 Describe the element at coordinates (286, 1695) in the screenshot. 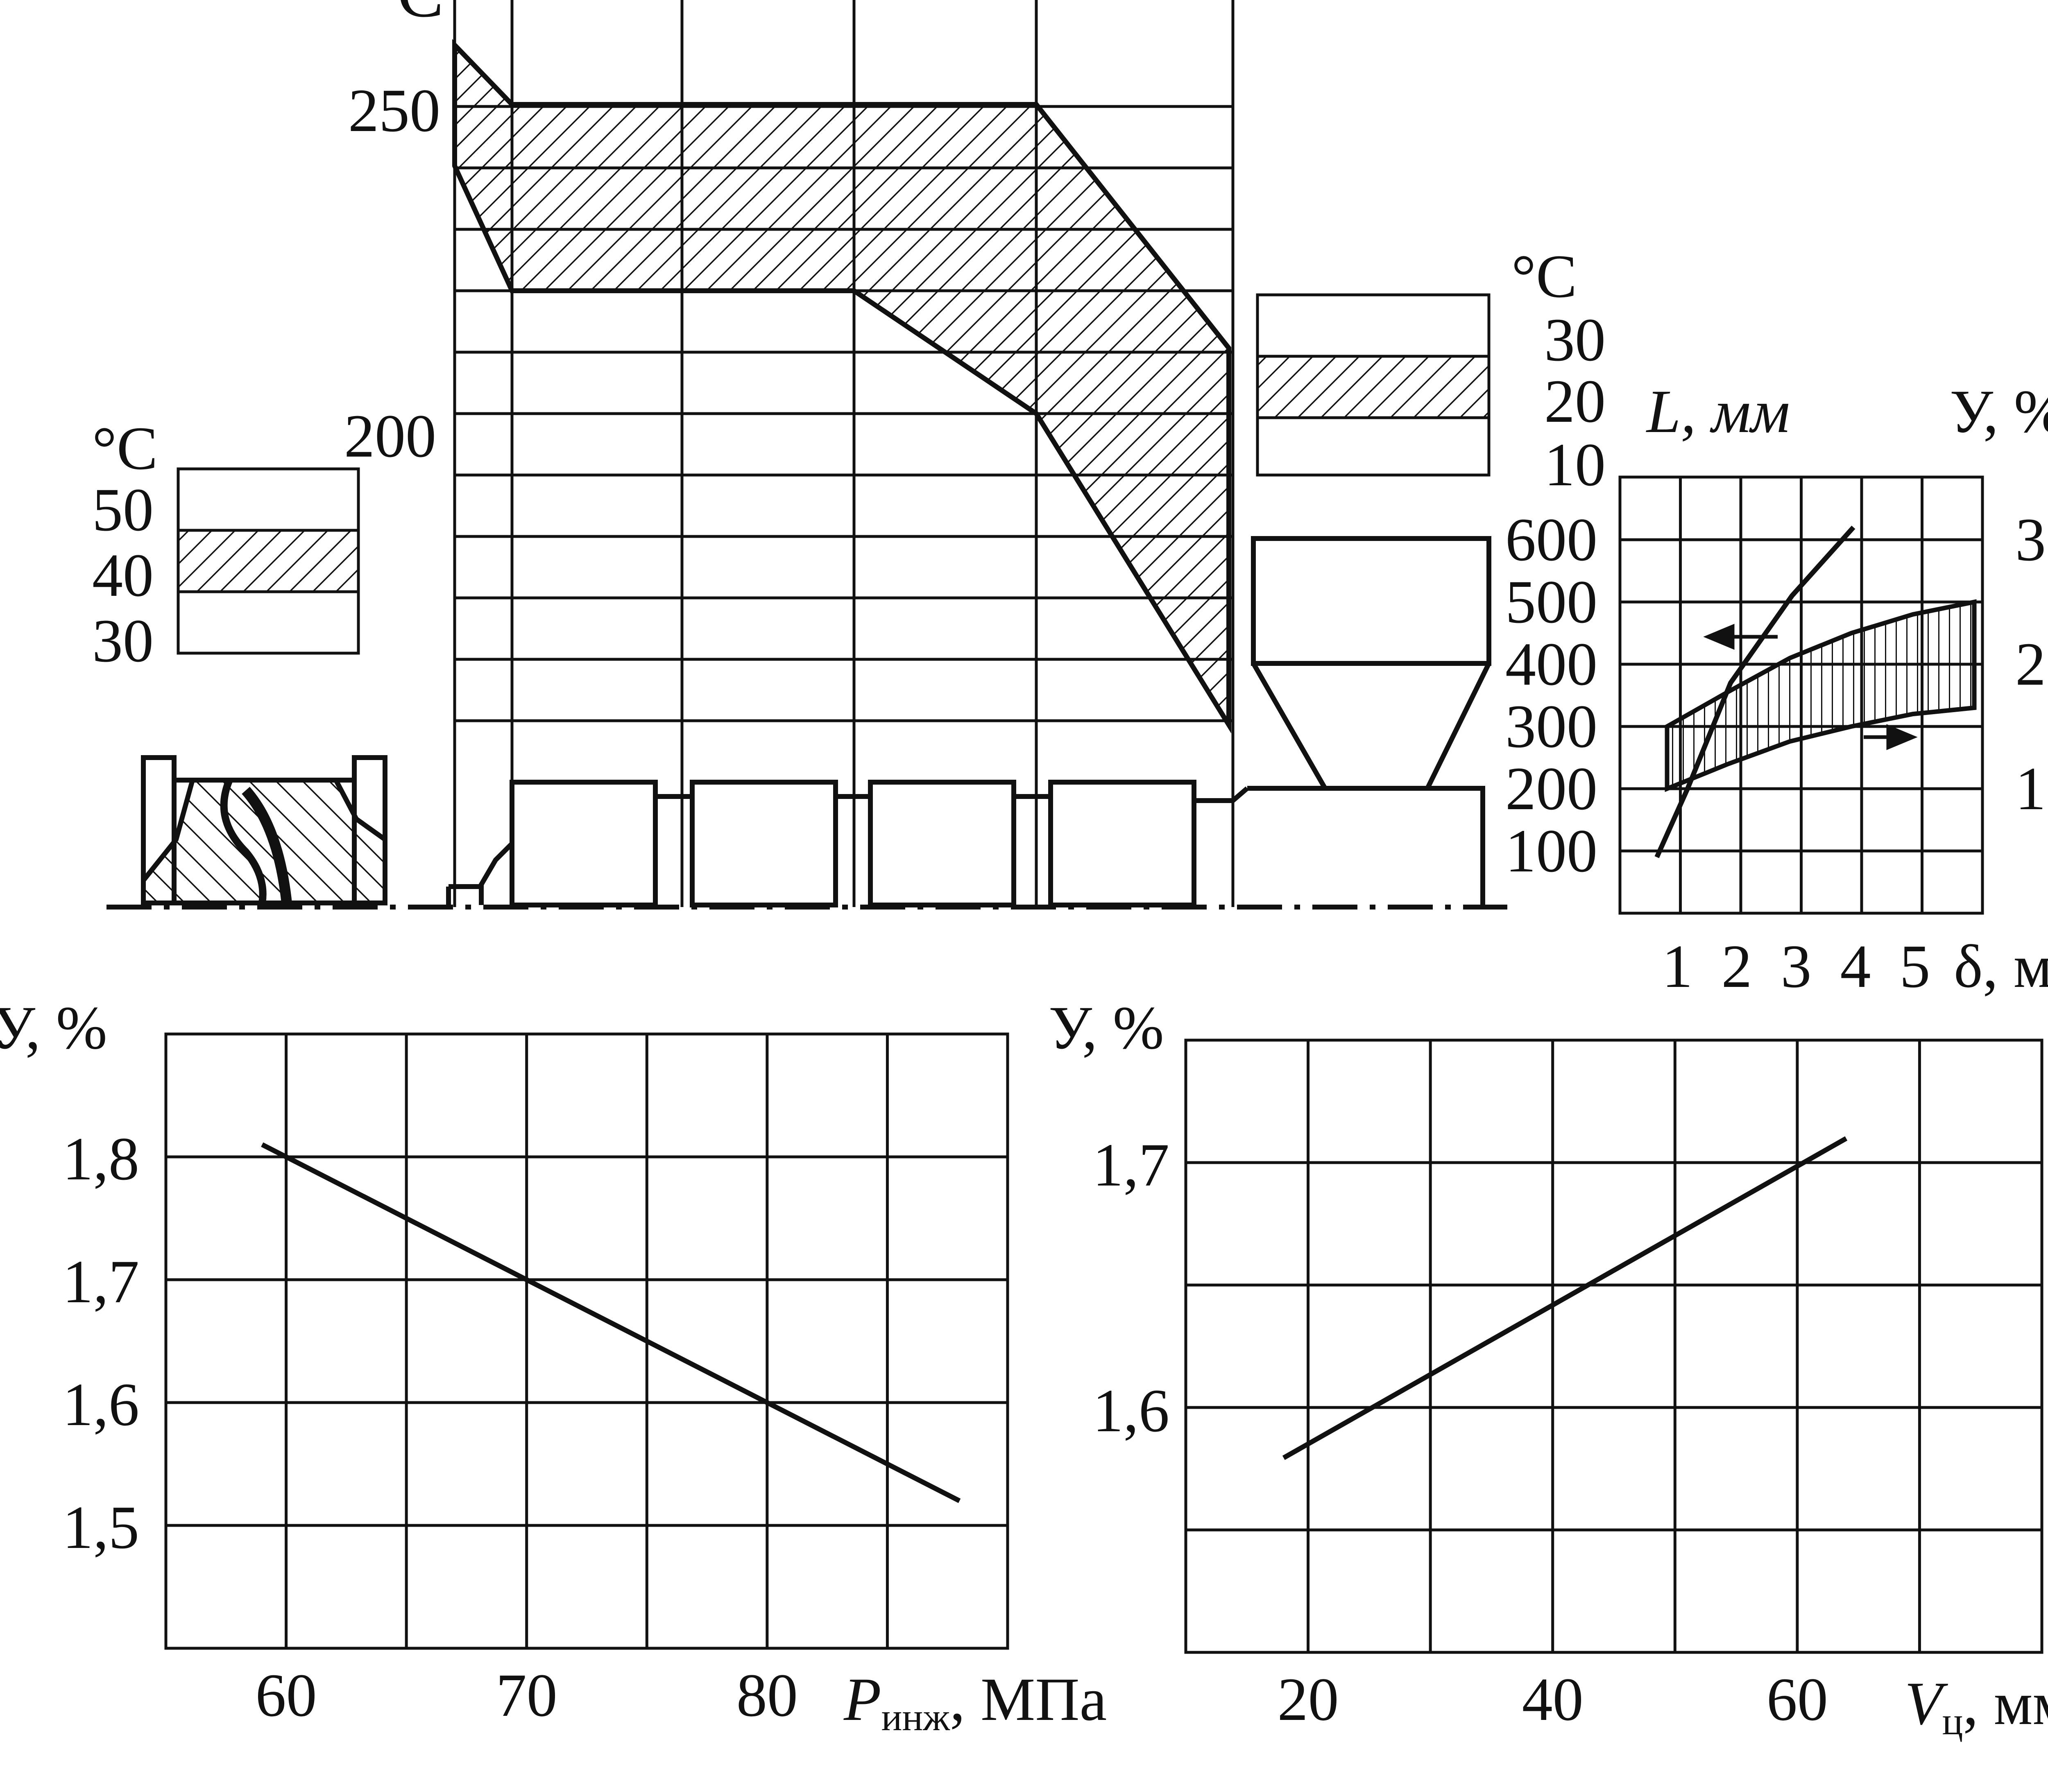

I see `pressure-x-tick: 60` at that location.